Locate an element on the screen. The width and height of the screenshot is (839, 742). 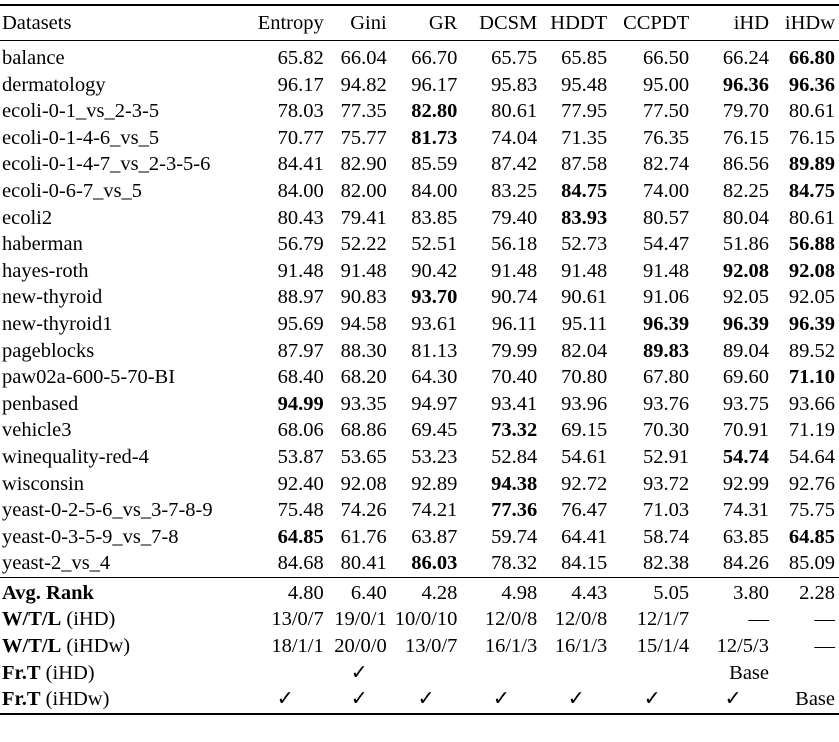
summary-row: Fr.T (iHDw) ✓ ✓ ✓ ✓ ✓ ✓ ✓ Base is located at coordinates (419, 700).